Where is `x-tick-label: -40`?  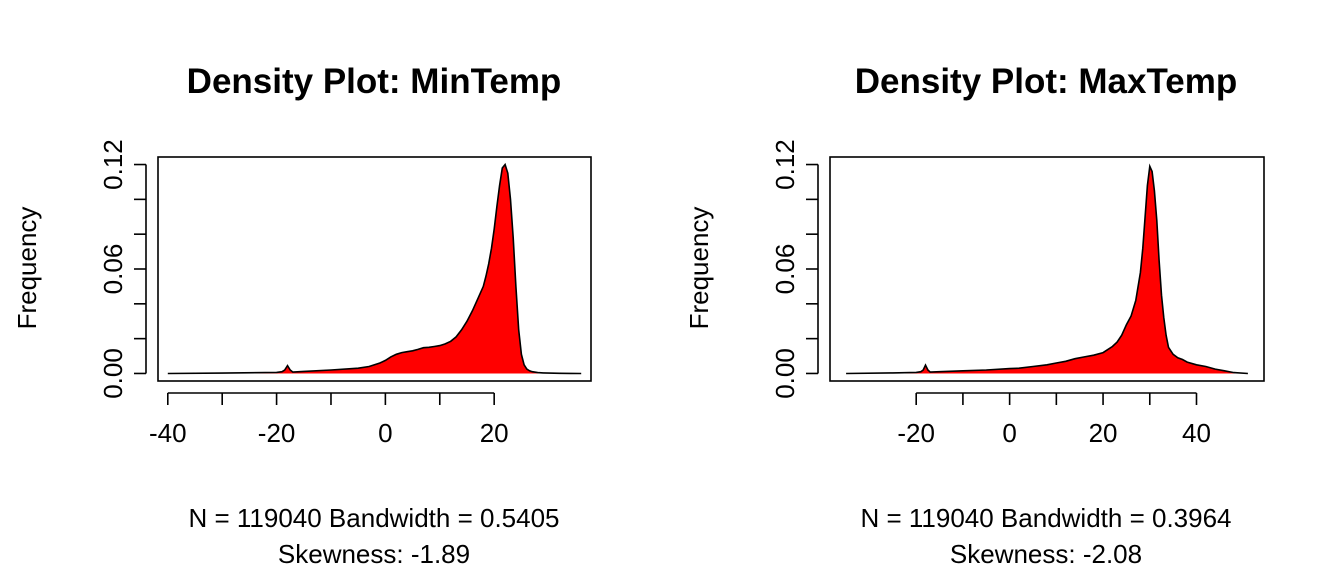
x-tick-label: -40 is located at coordinates (168, 433).